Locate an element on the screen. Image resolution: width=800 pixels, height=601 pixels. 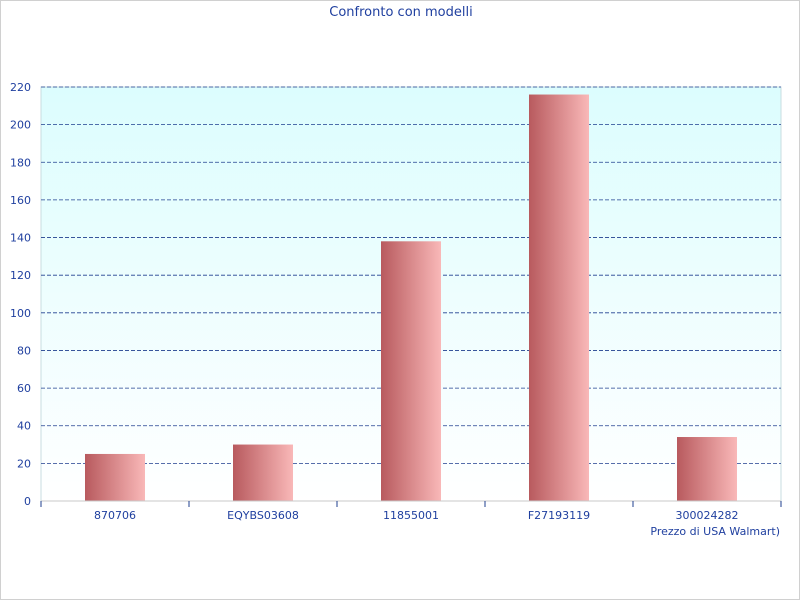
x-tick-label: 11855001 is located at coordinates (411, 515).